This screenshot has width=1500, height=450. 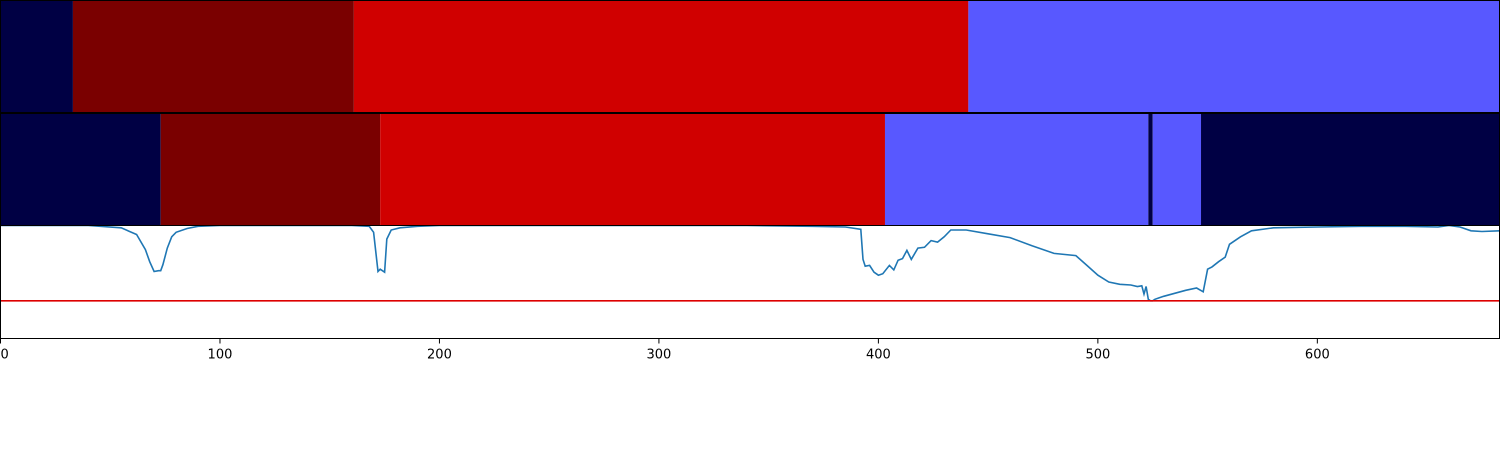 What do you see at coordinates (439, 355) in the screenshot?
I see `x-tick-label-2: 200` at bounding box center [439, 355].